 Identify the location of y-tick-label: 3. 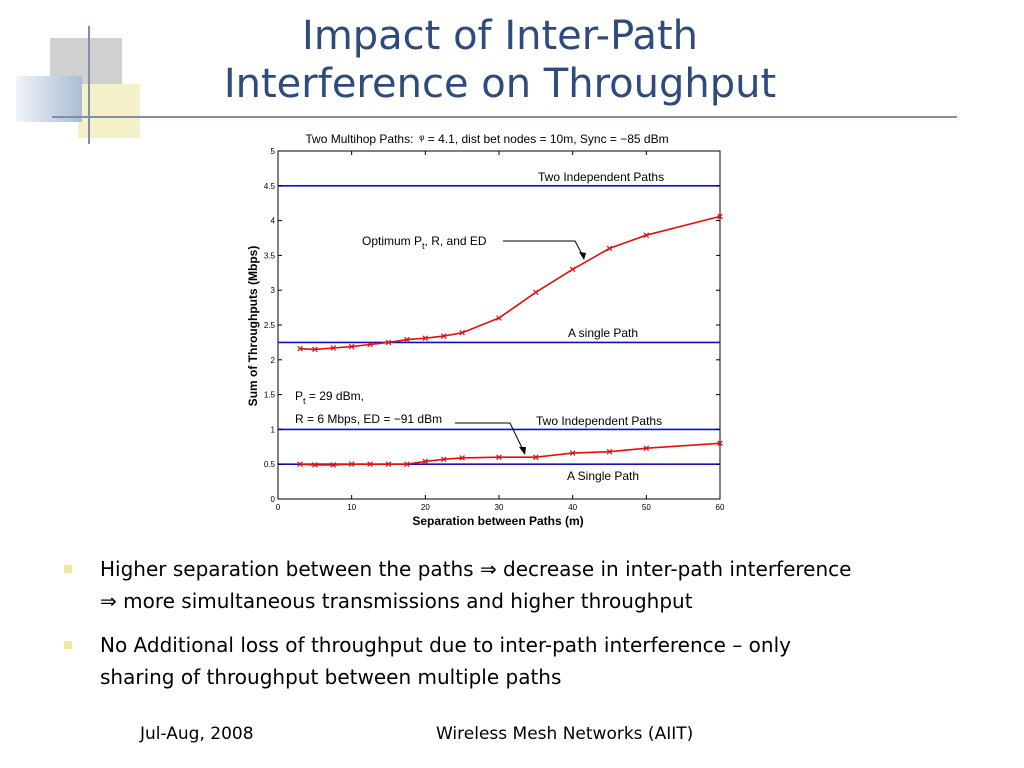
(273, 290).